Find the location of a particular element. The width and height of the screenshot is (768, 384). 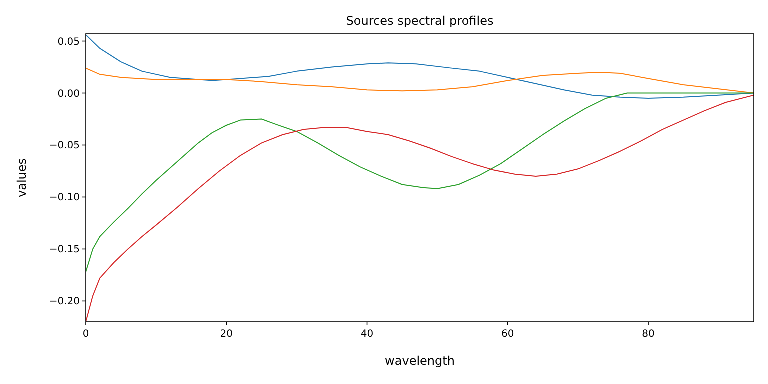

y-tick-label: 0.05 is located at coordinates (69, 42).